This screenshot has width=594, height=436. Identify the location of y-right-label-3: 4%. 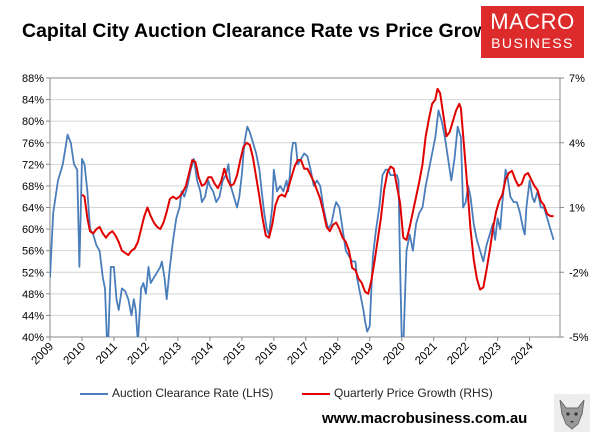
(577, 144).